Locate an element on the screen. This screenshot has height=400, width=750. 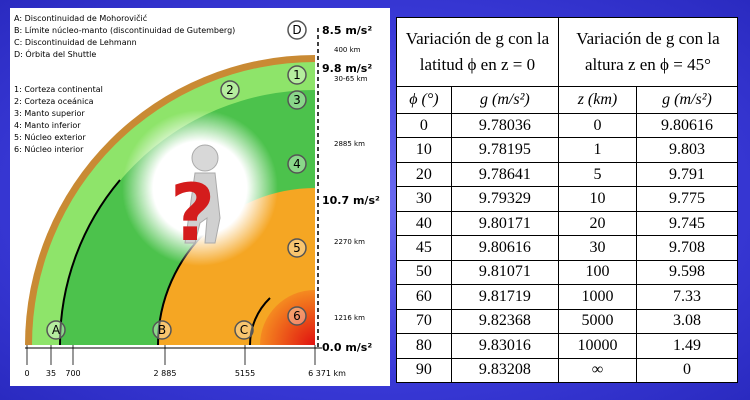
table-cell: 9.79329 is located at coordinates (504, 199).